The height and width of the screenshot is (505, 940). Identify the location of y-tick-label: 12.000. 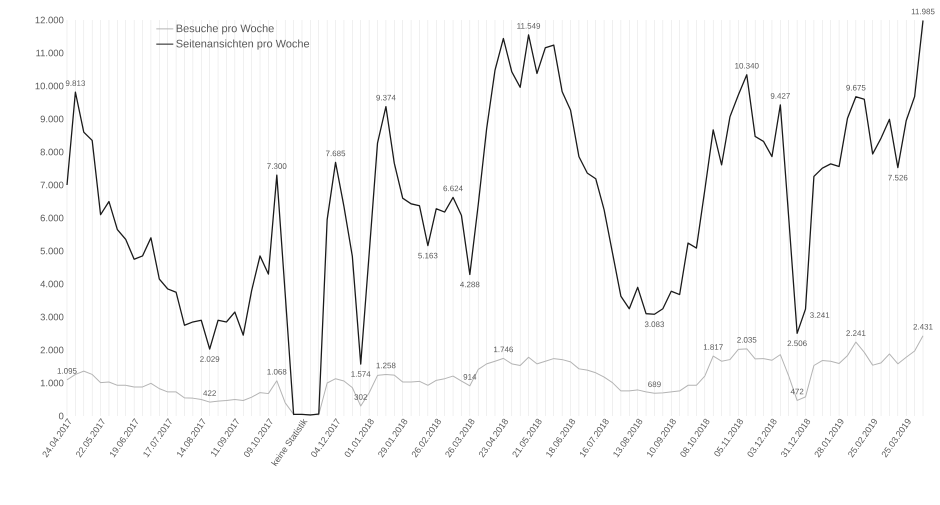
(50, 20).